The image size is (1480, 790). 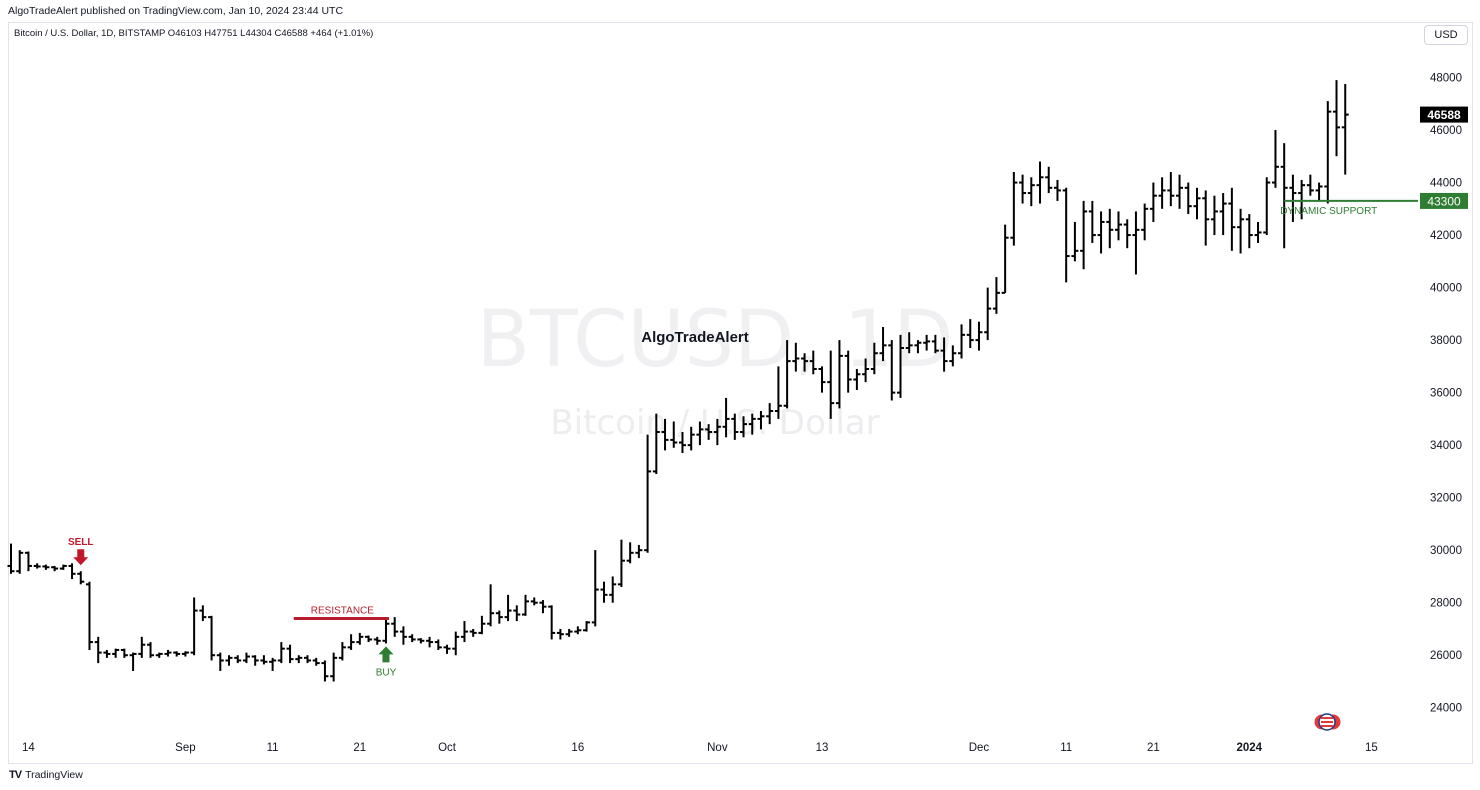 What do you see at coordinates (695, 337) in the screenshot?
I see `title-annotation: AlgoTradeAlert` at bounding box center [695, 337].